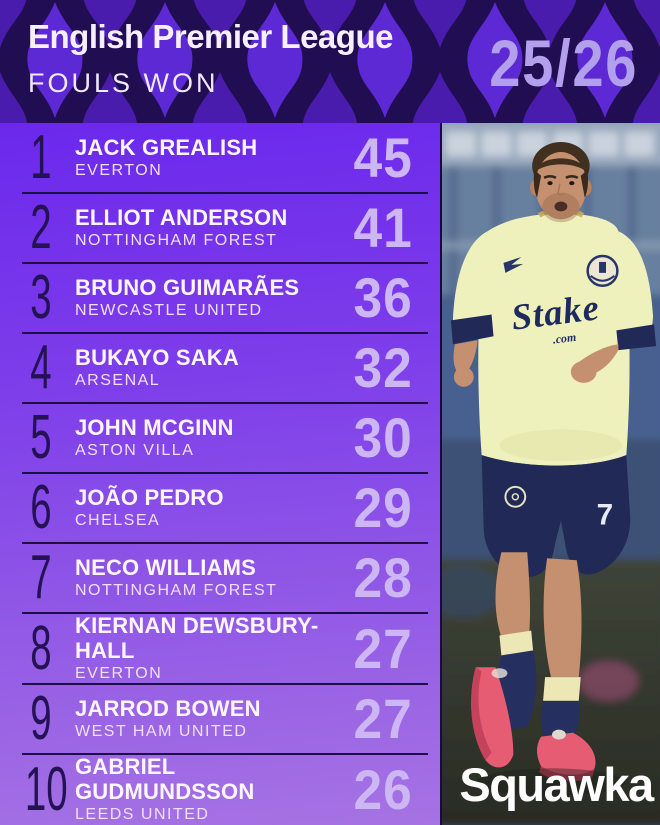 This screenshot has width=660, height=825. What do you see at coordinates (383, 507) in the screenshot?
I see `fouls-value: 29` at bounding box center [383, 507].